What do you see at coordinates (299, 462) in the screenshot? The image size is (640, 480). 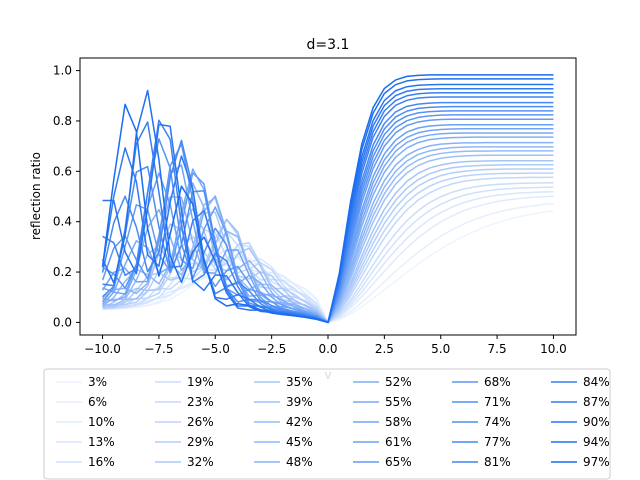 I see `legend-label: 48%` at bounding box center [299, 462].